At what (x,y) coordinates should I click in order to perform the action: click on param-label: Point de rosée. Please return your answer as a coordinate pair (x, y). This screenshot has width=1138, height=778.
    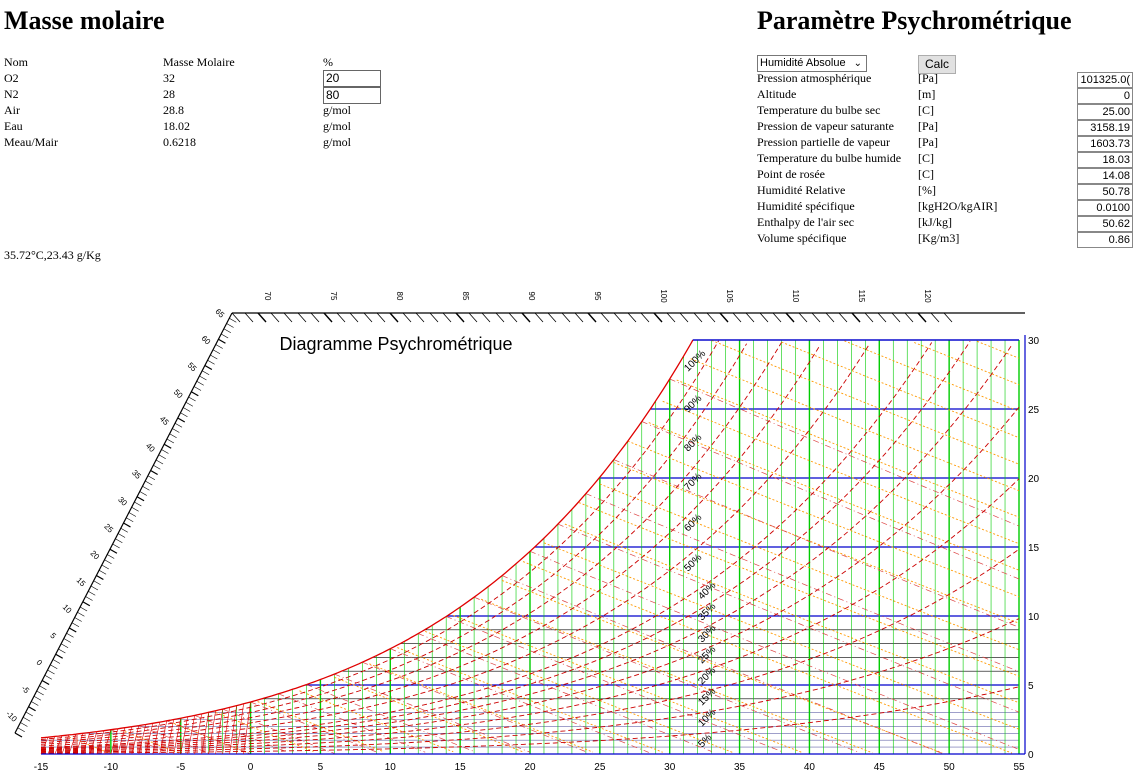
    Looking at the image, I should click on (791, 174).